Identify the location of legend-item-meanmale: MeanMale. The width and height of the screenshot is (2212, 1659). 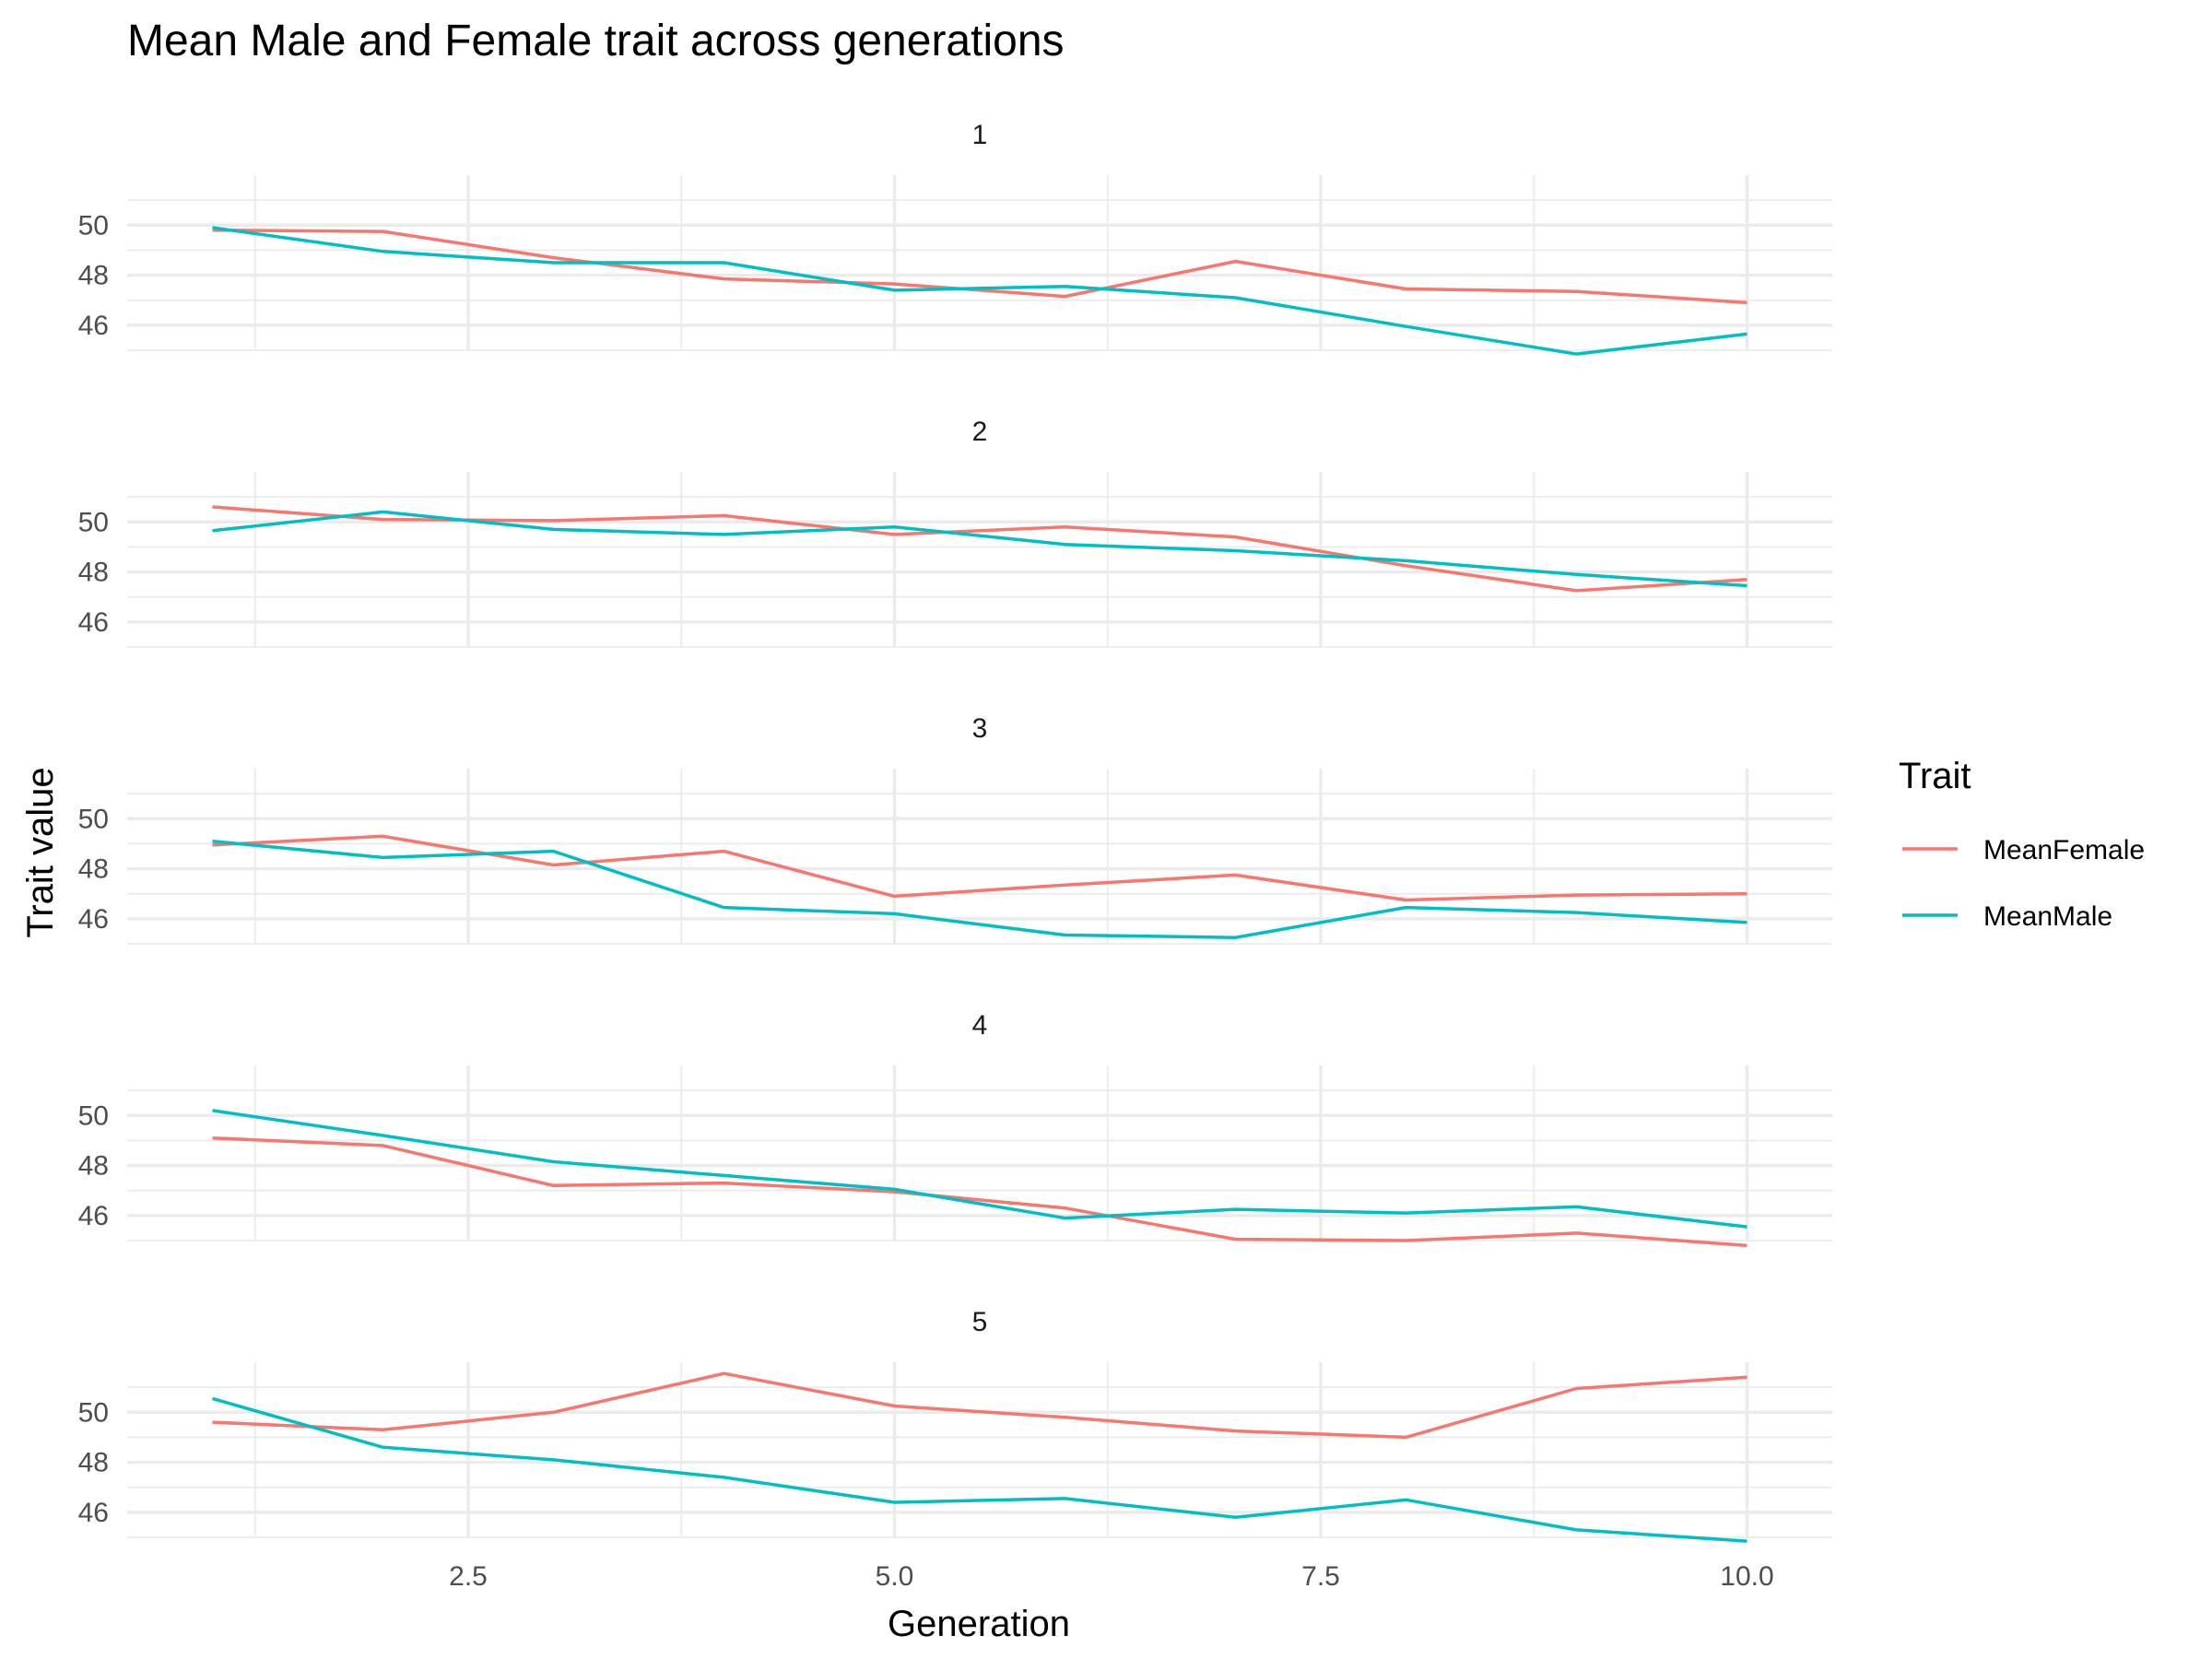
(2007, 916).